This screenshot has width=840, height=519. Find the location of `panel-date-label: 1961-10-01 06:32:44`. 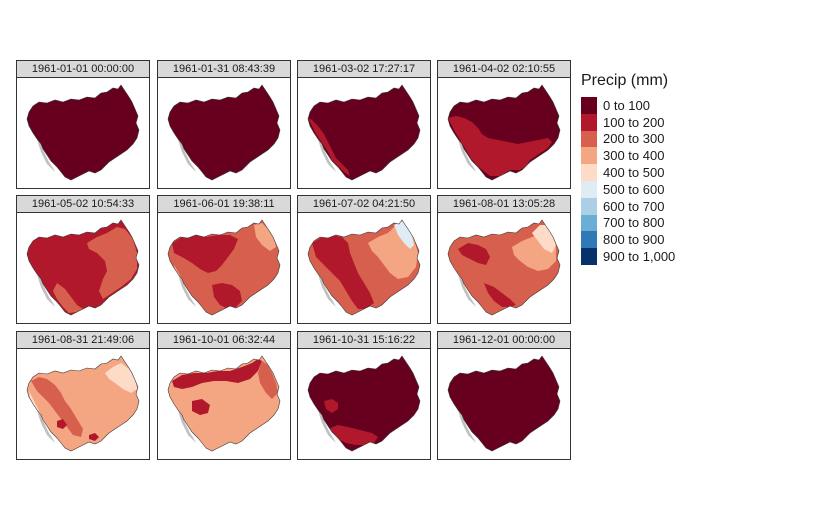

panel-date-label: 1961-10-01 06:32:44 is located at coordinates (224, 340).